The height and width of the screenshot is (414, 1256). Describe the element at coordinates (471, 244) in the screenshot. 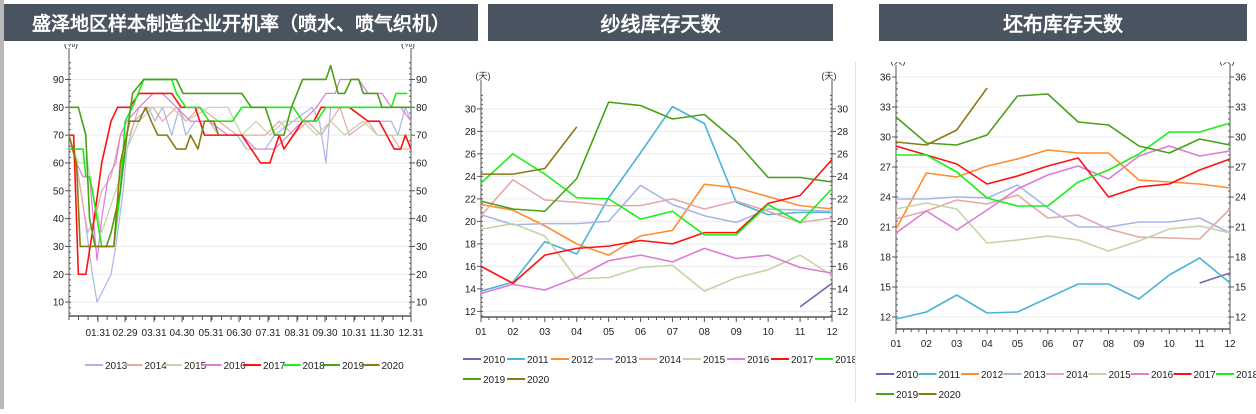

I see `y-tick-label-left: 18` at that location.